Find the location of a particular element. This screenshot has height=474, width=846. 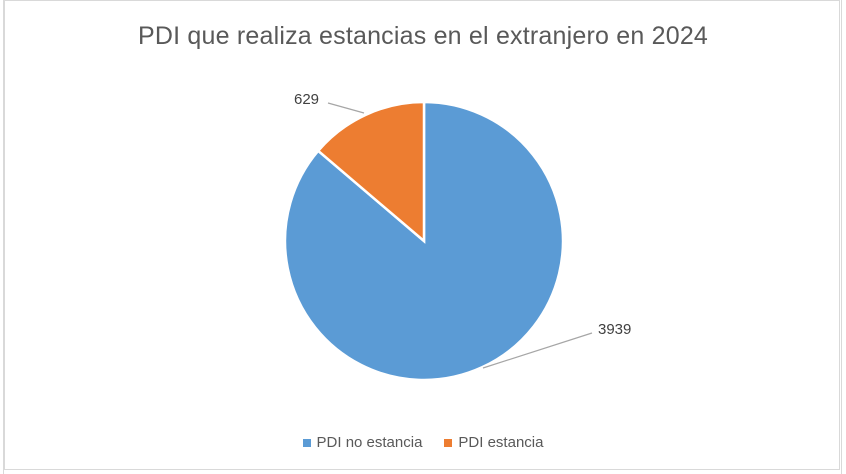

legend-label-no-estancia: PDI no estancia is located at coordinates (369, 442).